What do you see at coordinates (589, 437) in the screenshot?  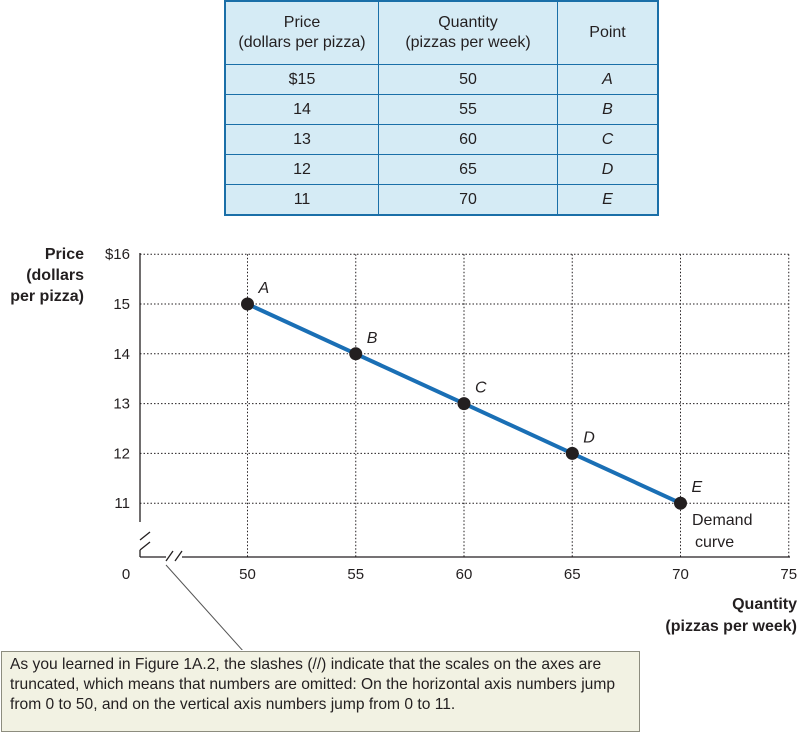 I see `point-d-label: D` at bounding box center [589, 437].